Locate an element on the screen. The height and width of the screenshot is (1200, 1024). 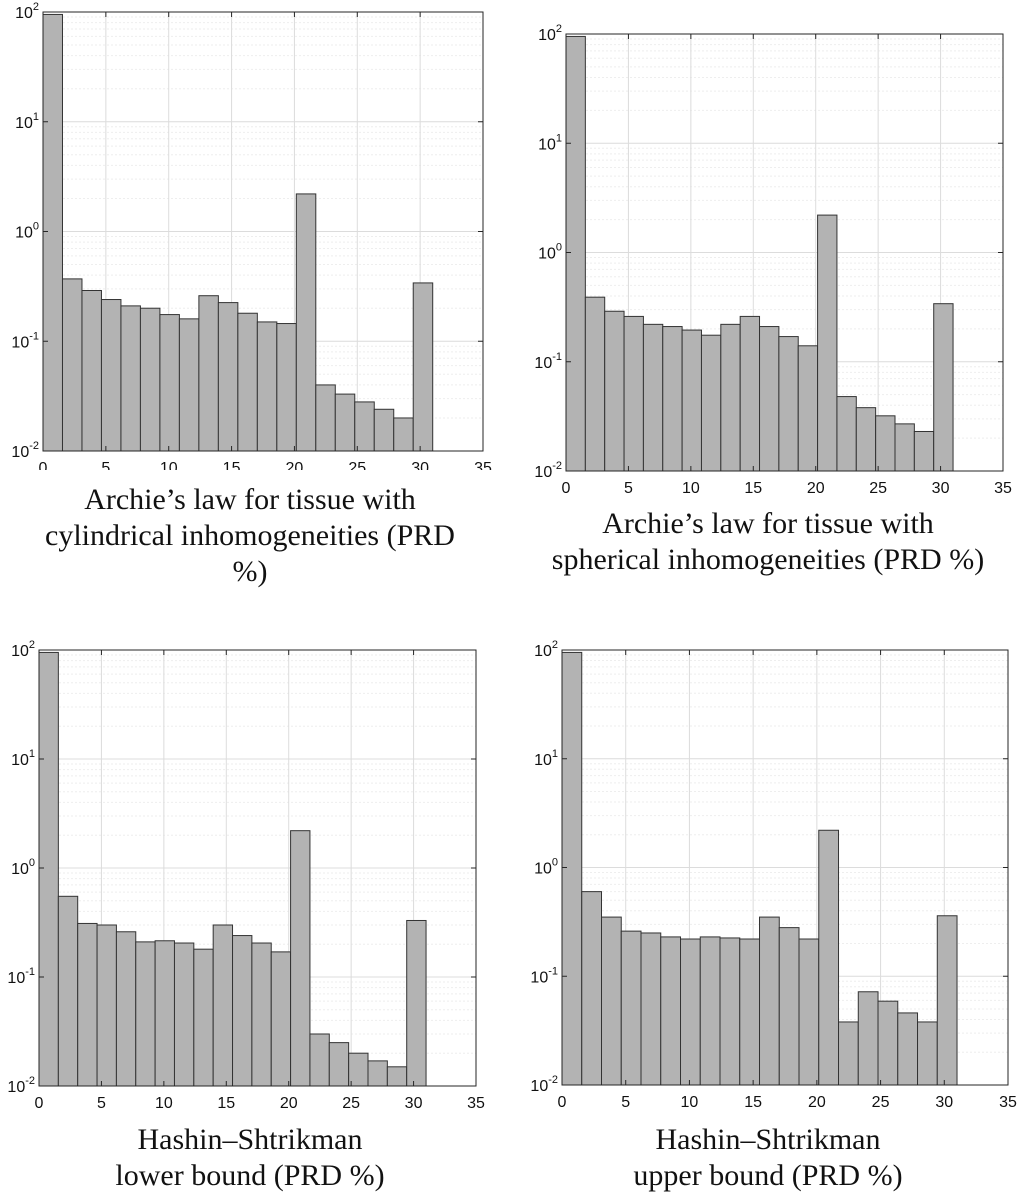
caption-line: lower bound (PRD %) is located at coordinates (250, 1175).